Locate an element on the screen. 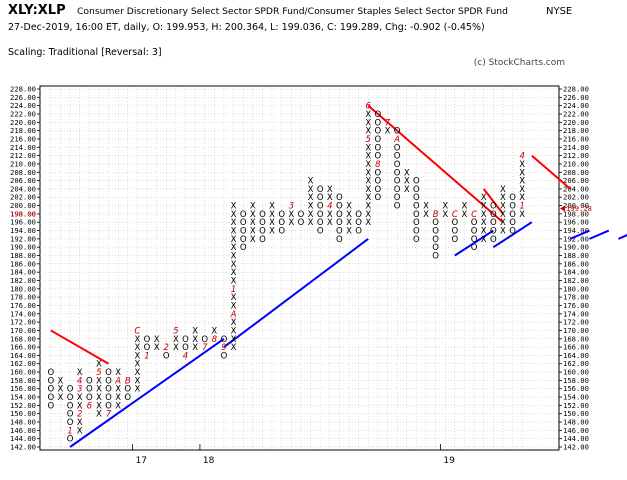 The height and width of the screenshot is (480, 627). y-tick-label-right: 152.00 is located at coordinates (576, 405).